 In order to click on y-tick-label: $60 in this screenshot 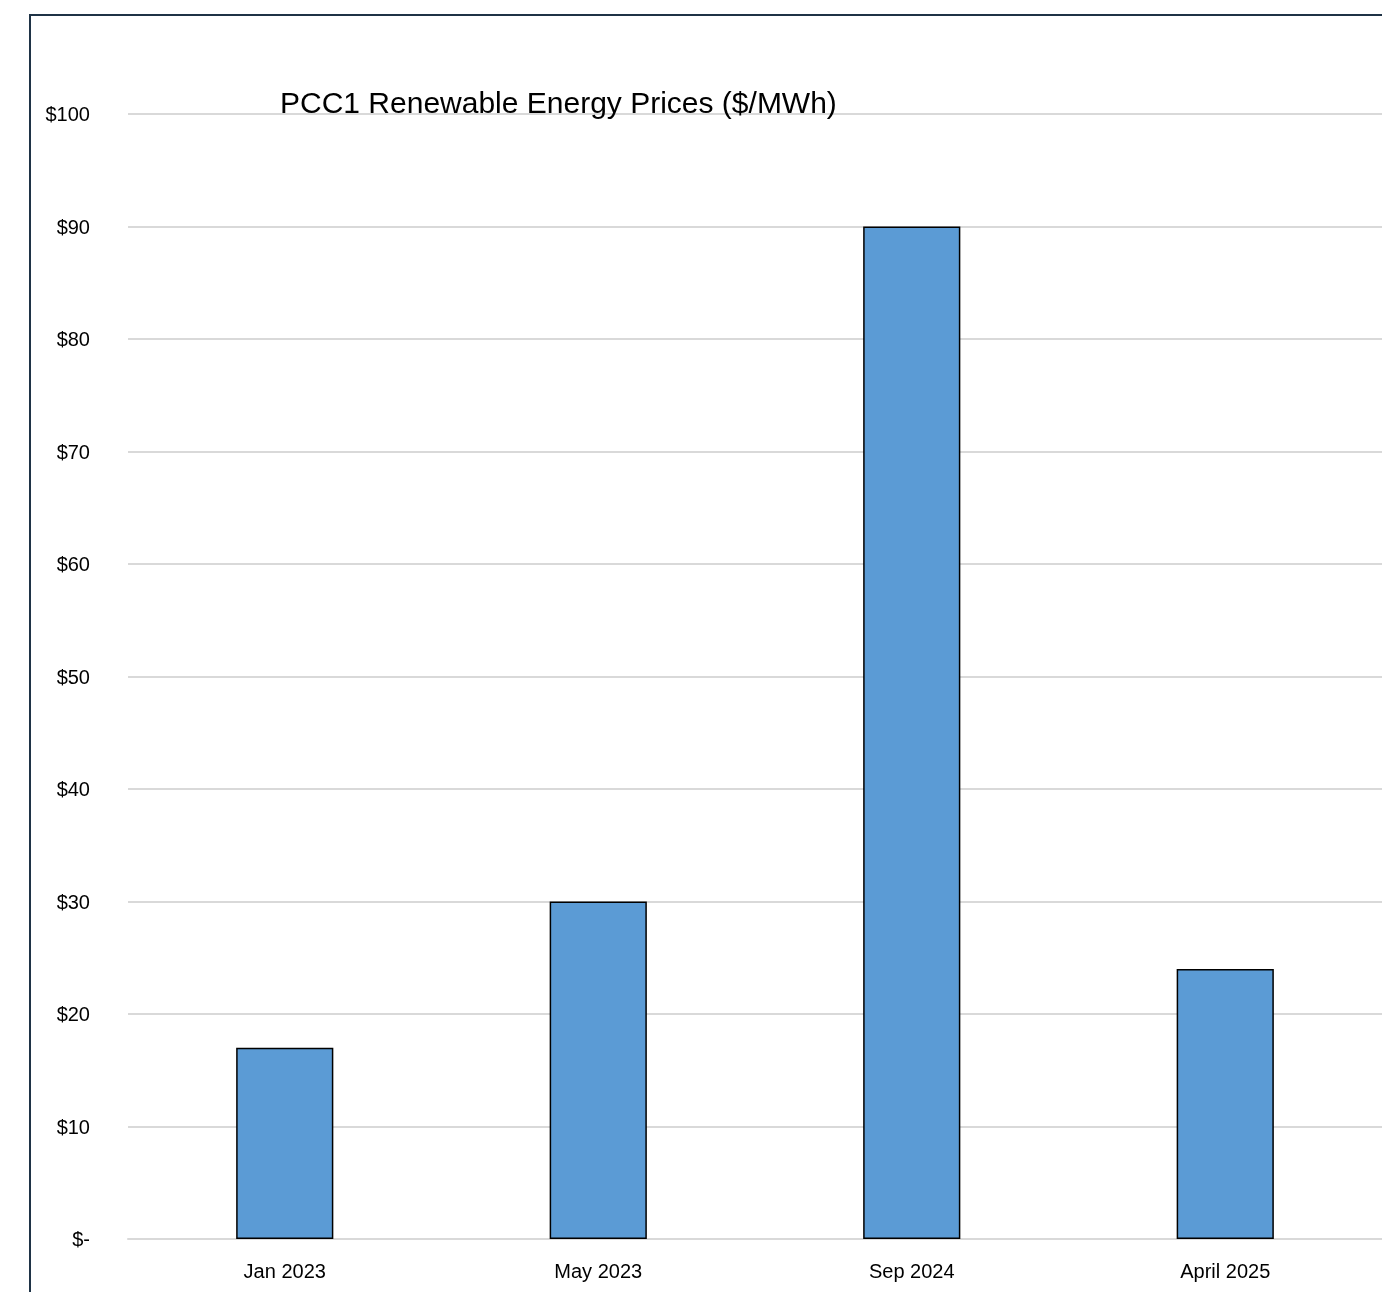, I will do `click(73, 564)`.